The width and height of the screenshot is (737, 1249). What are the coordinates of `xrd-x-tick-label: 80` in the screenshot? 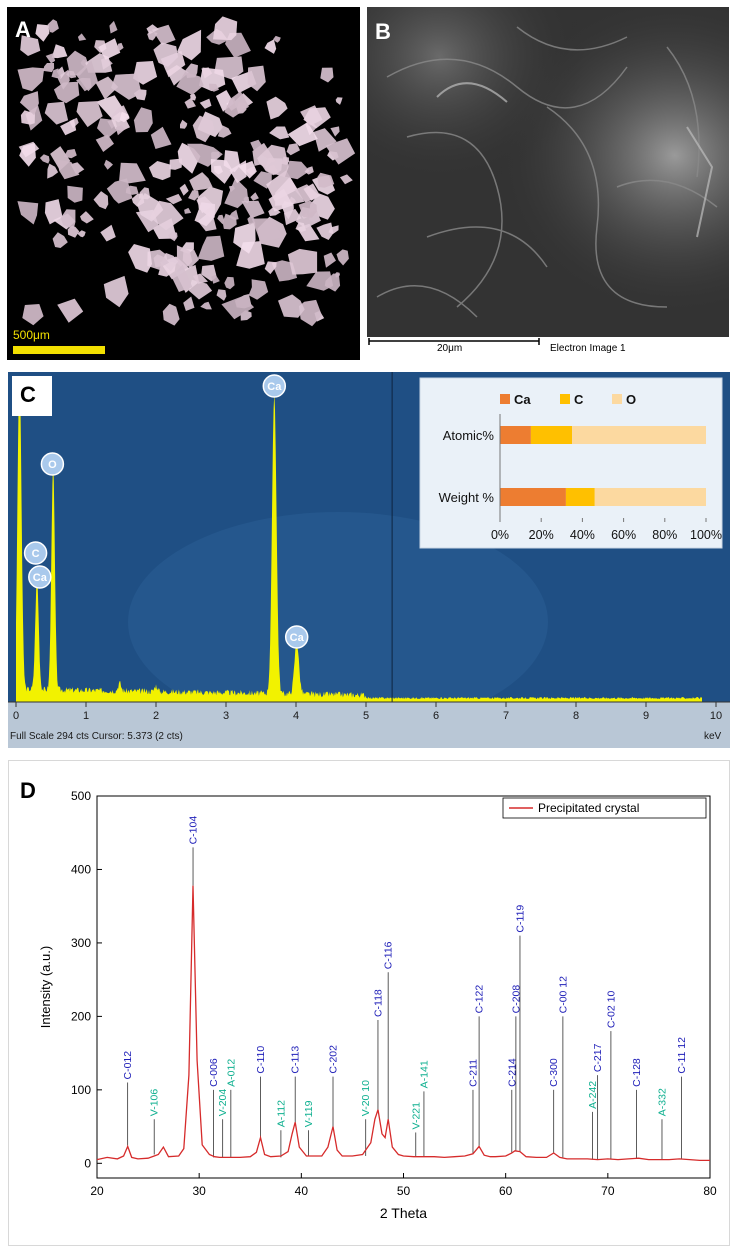 It's located at (710, 1191).